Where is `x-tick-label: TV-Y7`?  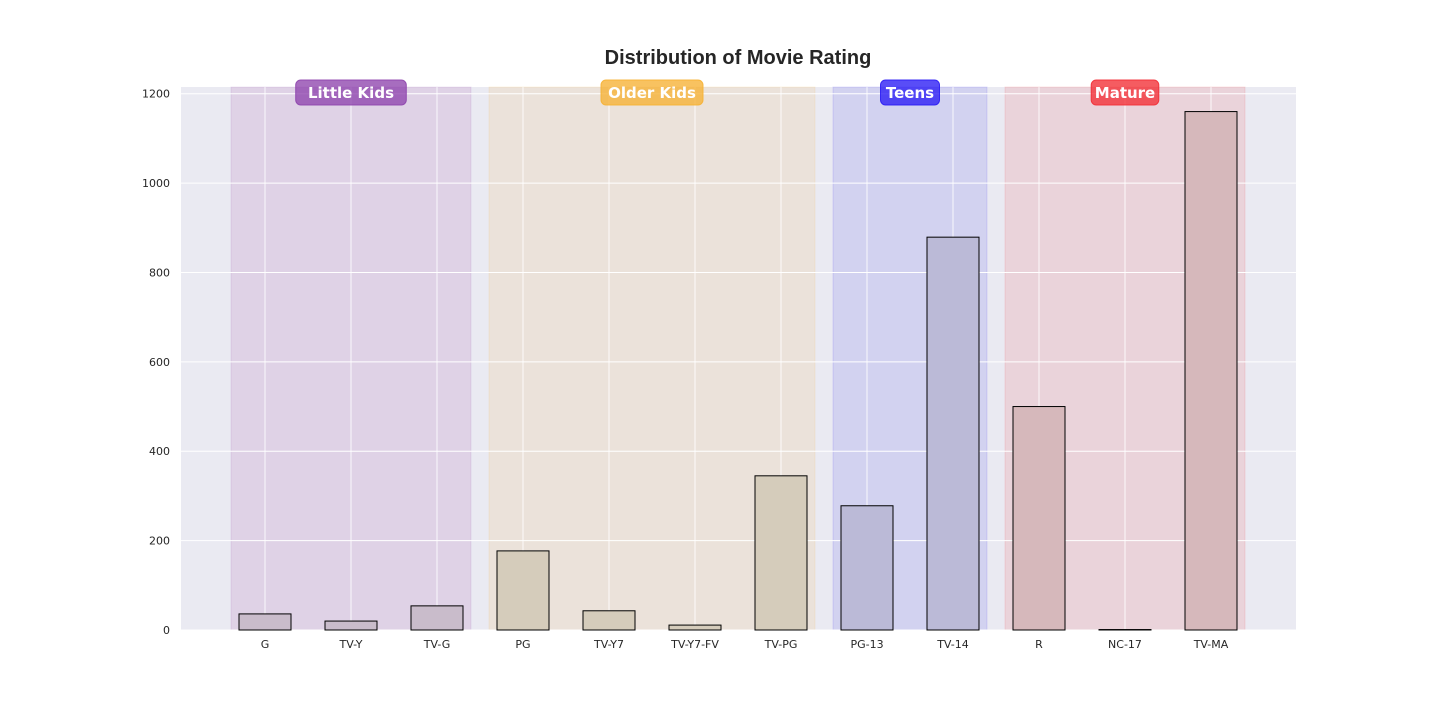 x-tick-label: TV-Y7 is located at coordinates (608, 644).